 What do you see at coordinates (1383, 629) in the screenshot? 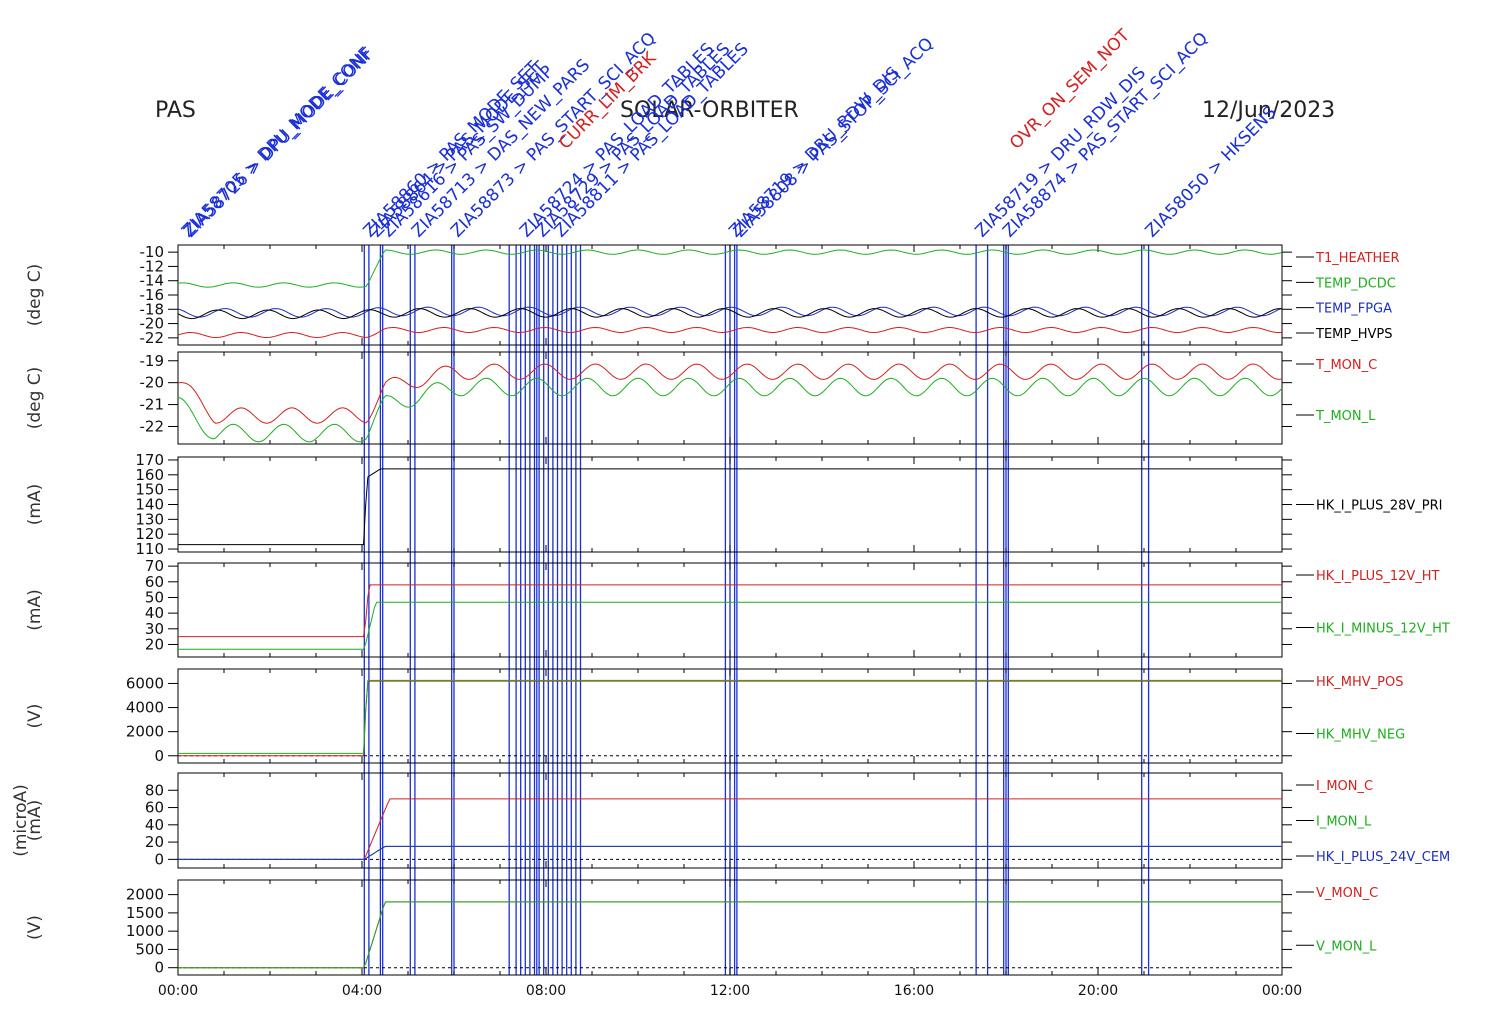
I see `legend-entry: HK_I_MINUS_12V_HT` at bounding box center [1383, 629].